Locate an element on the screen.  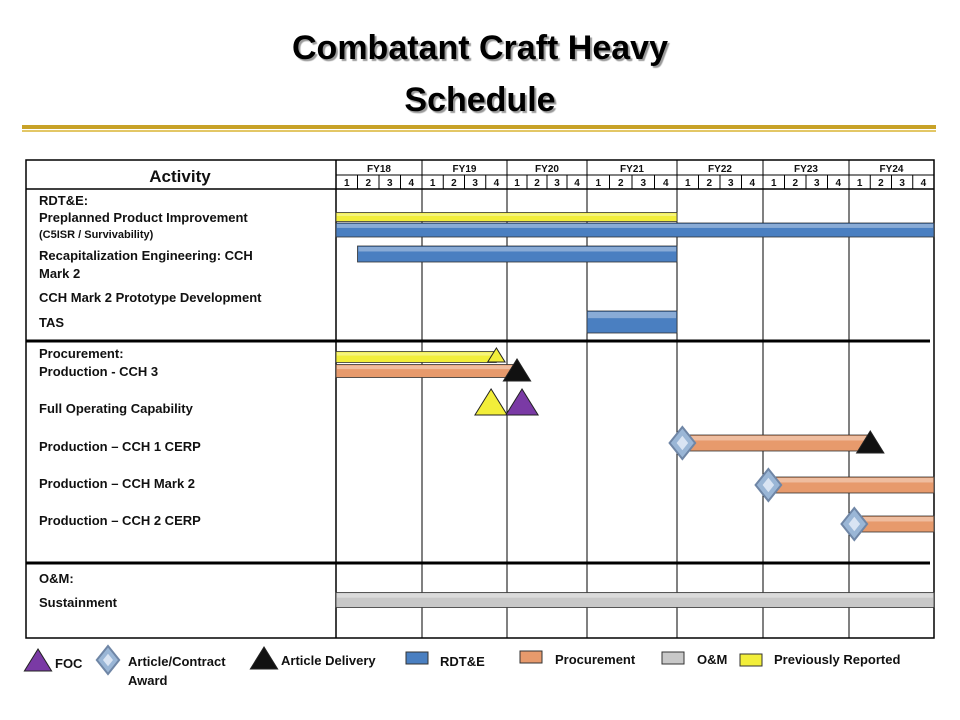
activity-sublabel: Mark 2 is located at coordinates (59, 273).